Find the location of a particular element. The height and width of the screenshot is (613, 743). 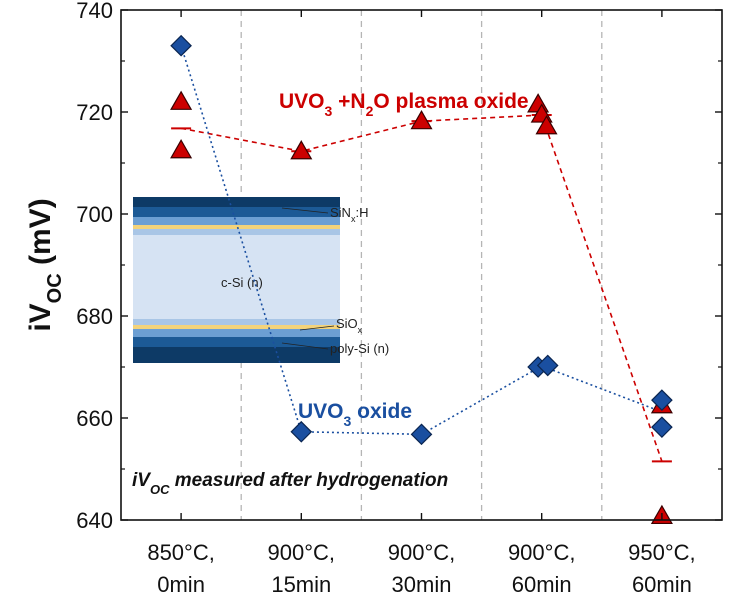

measurement-note: iVOC measured after hydrogenation is located at coordinates (290, 483).